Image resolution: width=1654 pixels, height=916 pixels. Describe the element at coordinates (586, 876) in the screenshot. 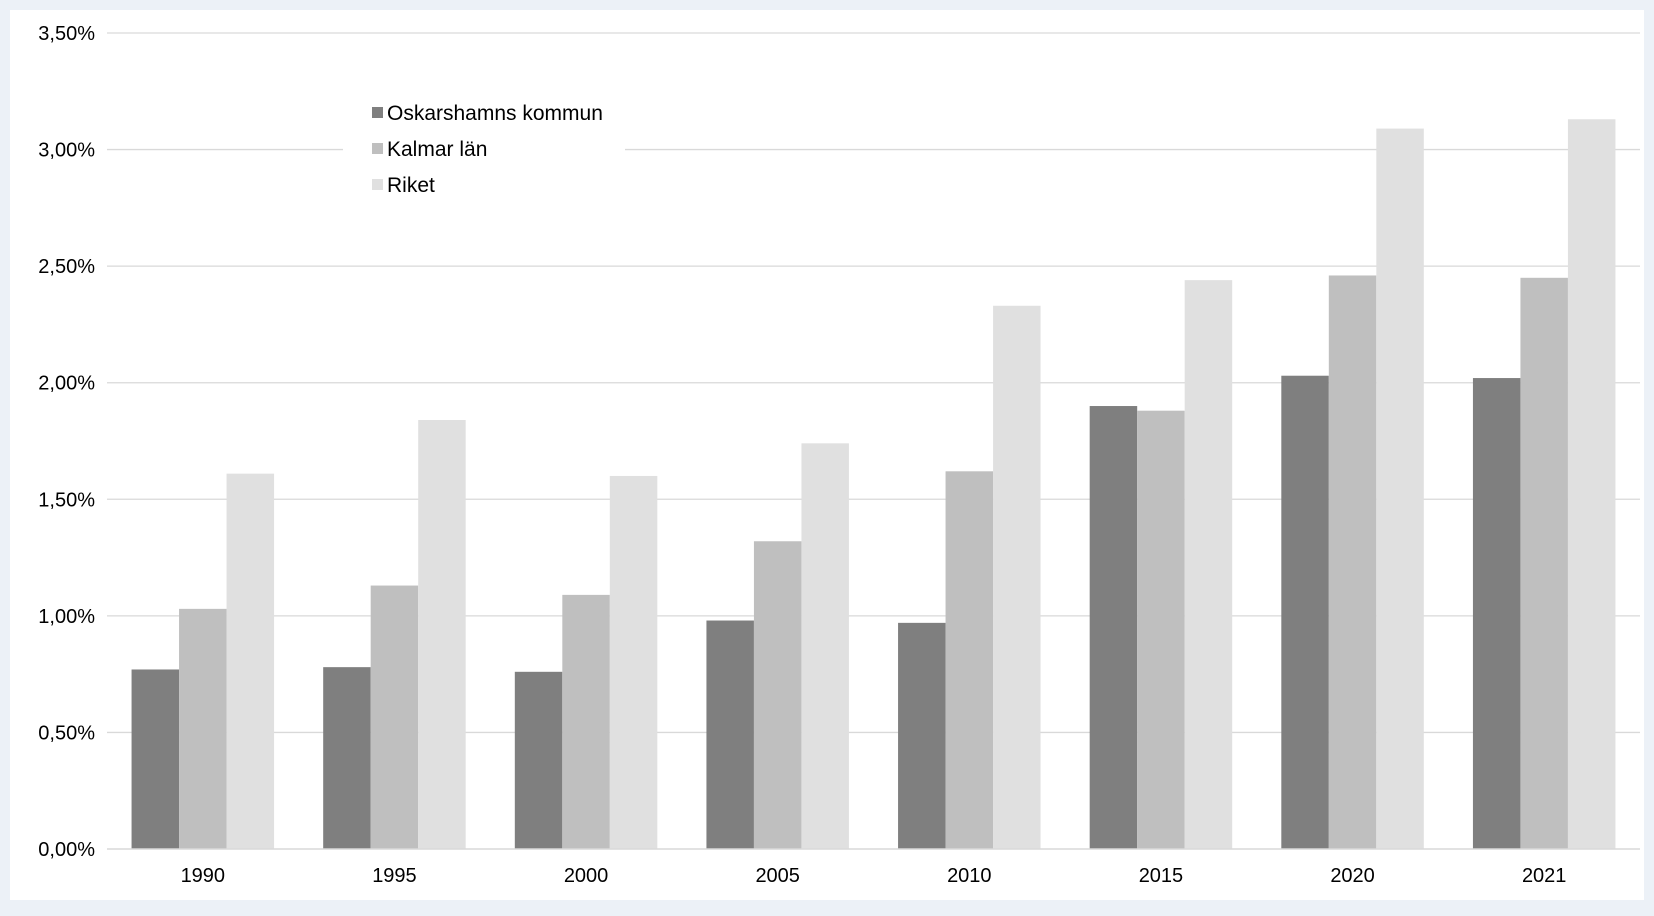

I see `x-tick-label: 2000` at that location.